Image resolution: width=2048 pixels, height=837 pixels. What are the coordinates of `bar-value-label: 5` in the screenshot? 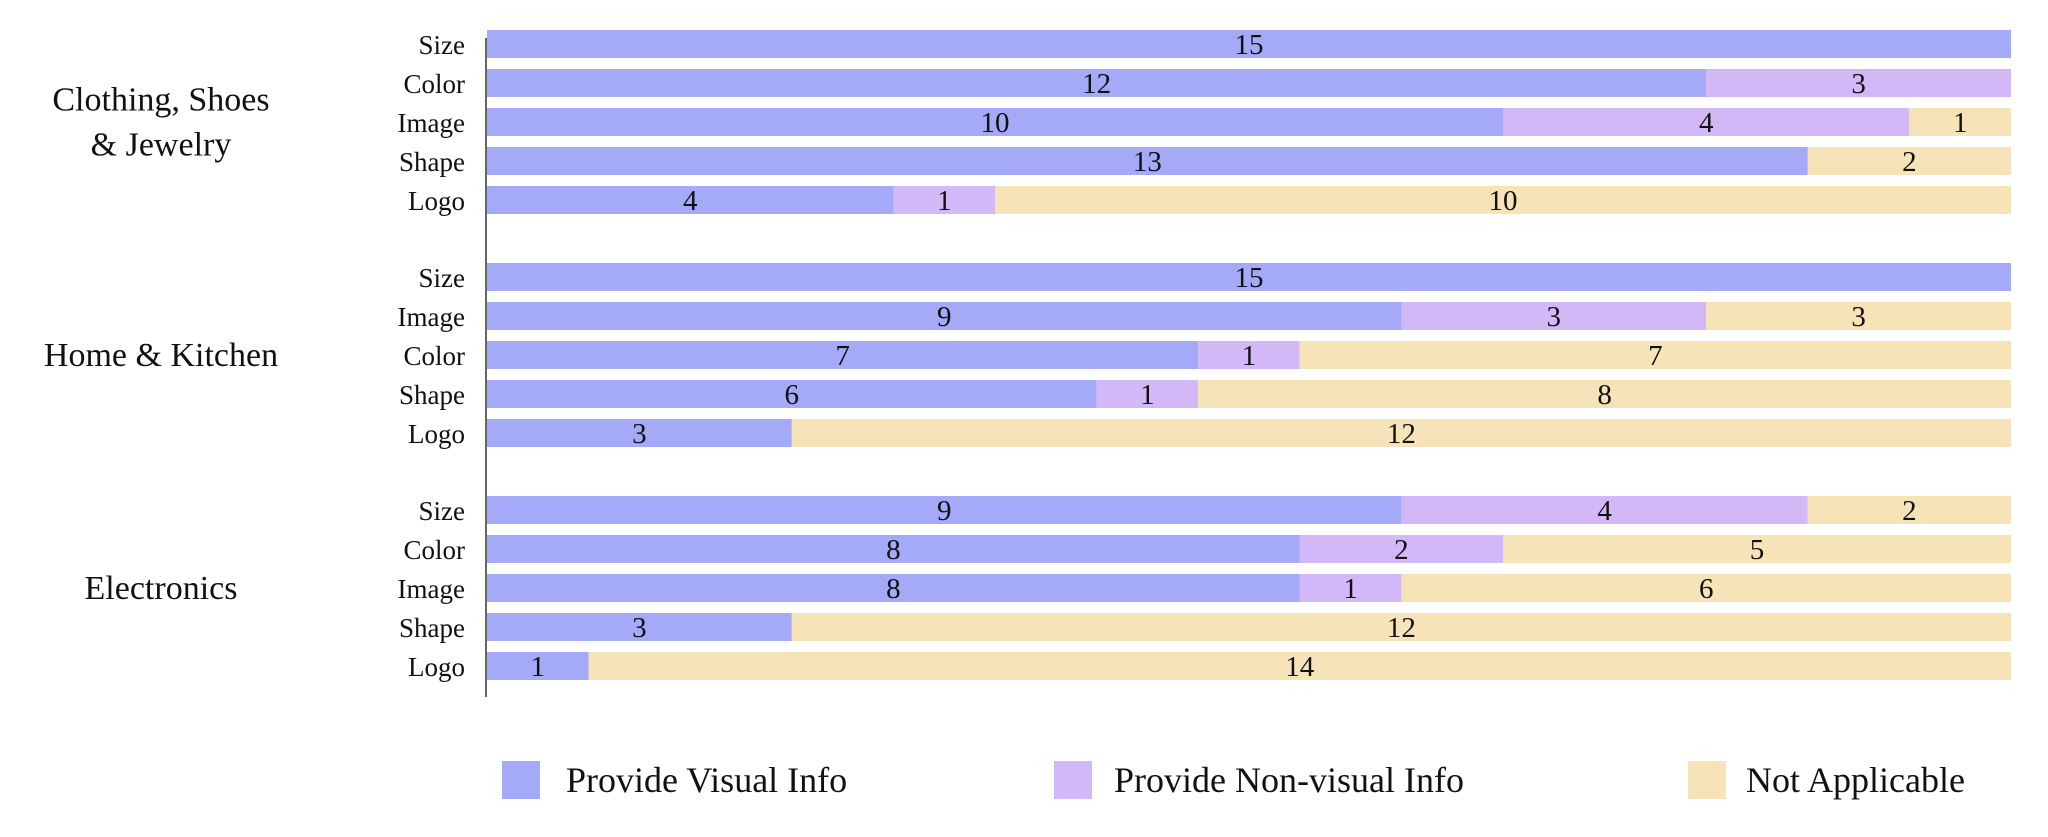 It's located at (1757, 550).